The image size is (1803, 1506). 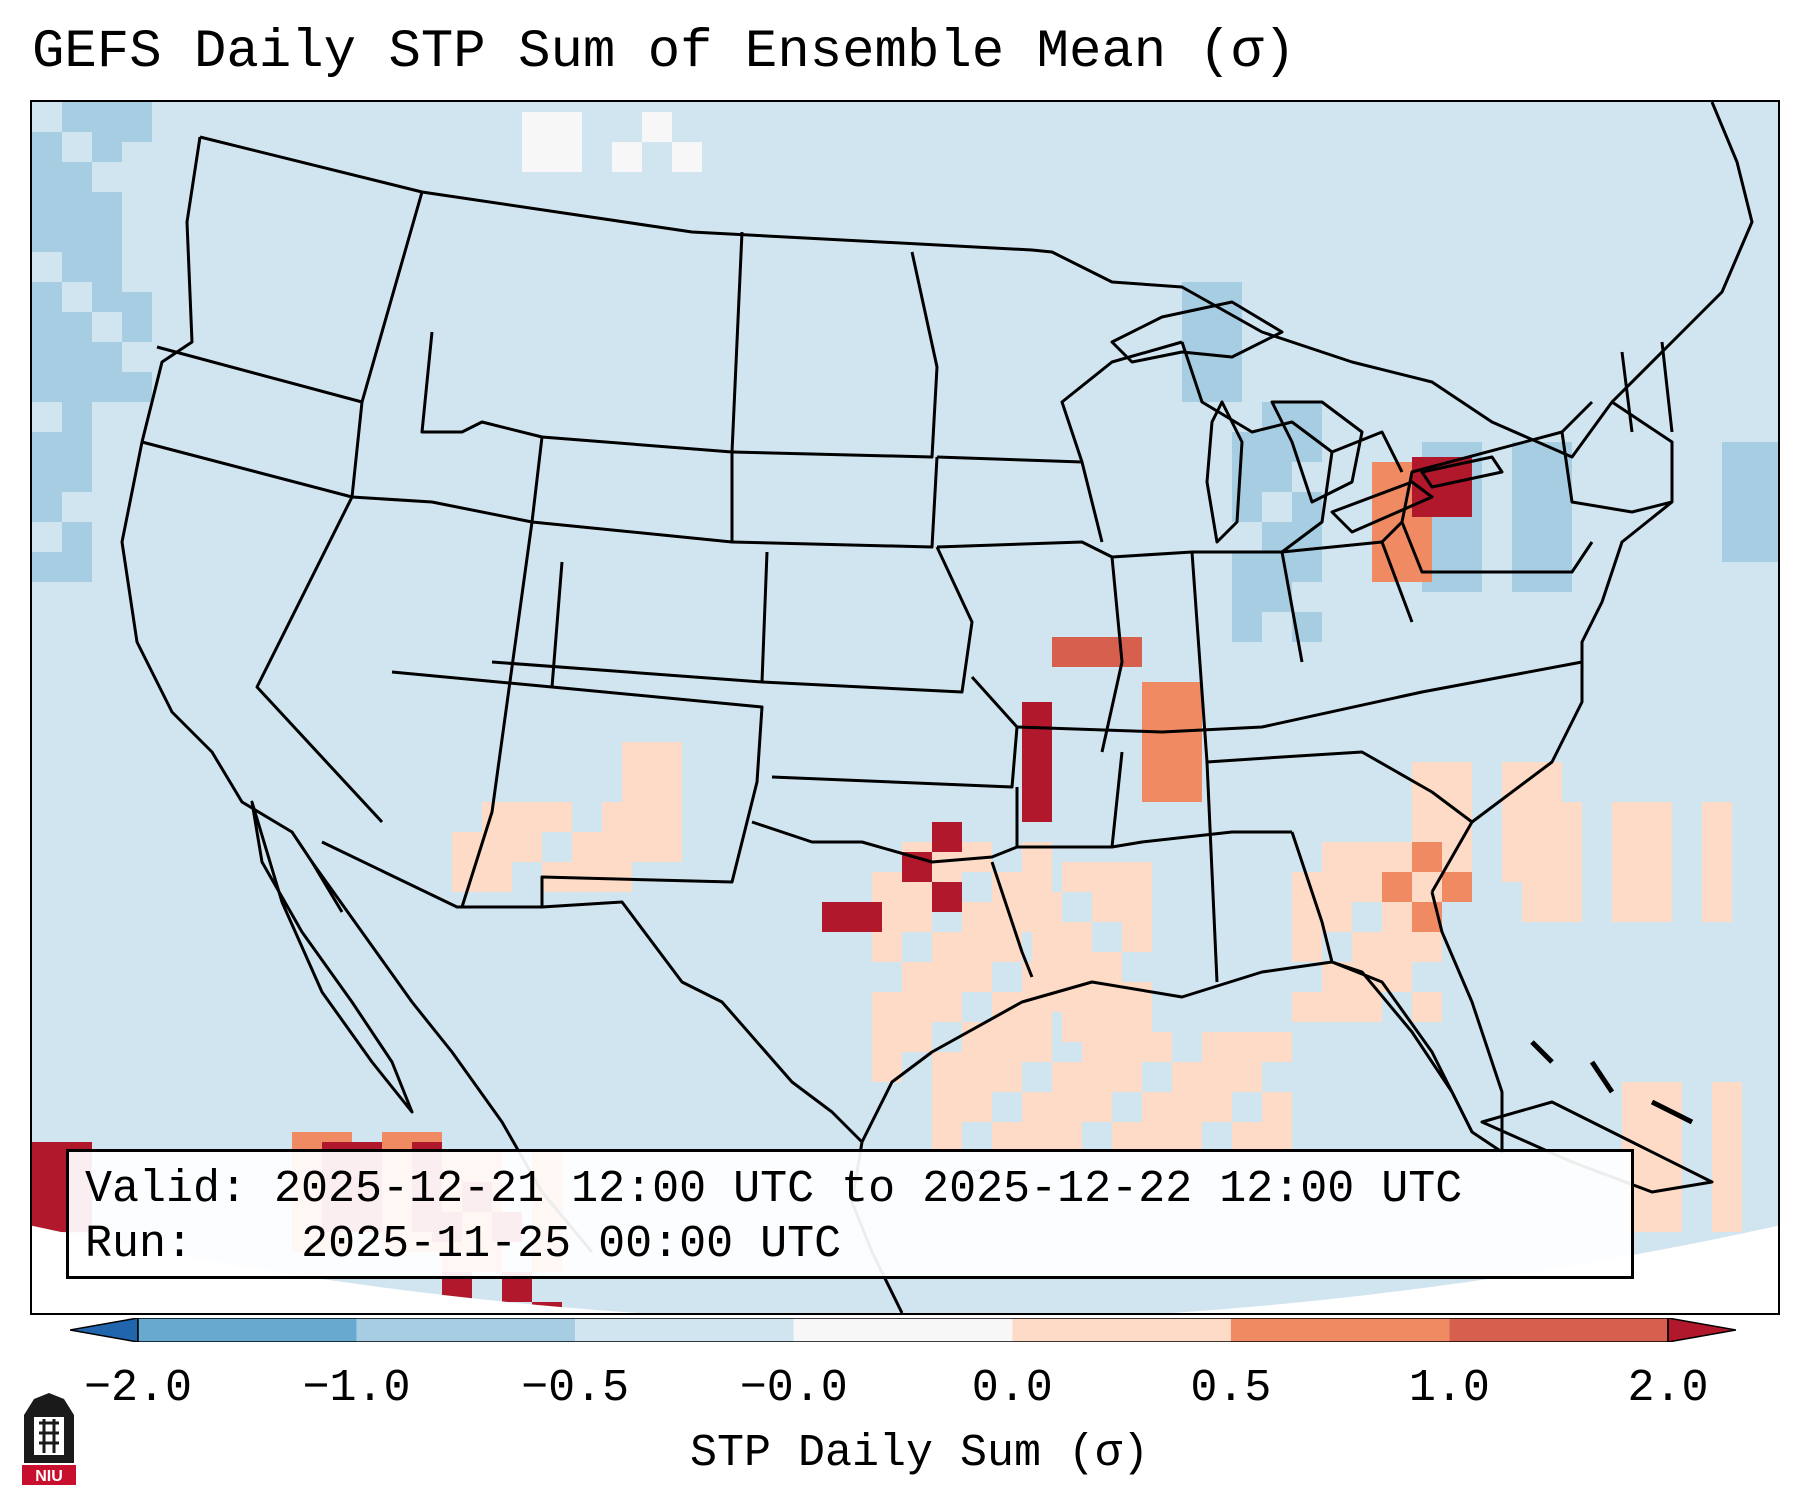 I want to click on colorbar, so click(x=903, y=1330).